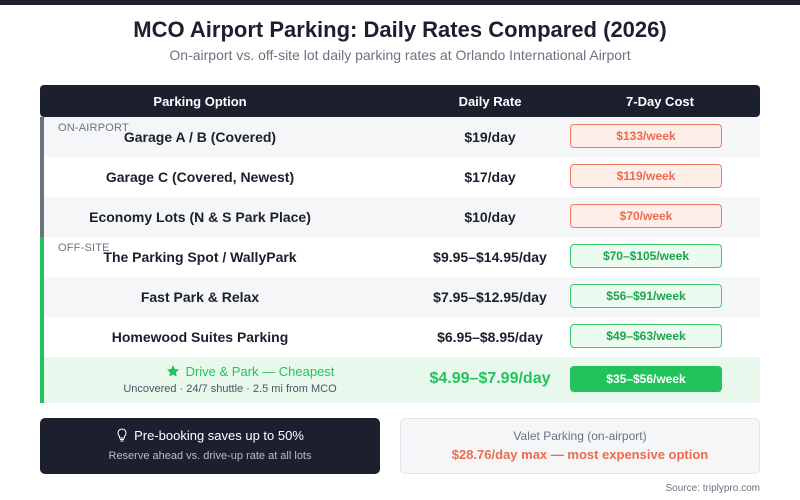 The width and height of the screenshot is (800, 500). Describe the element at coordinates (200, 337) in the screenshot. I see `row-option: Homewood Suites Parking` at that location.